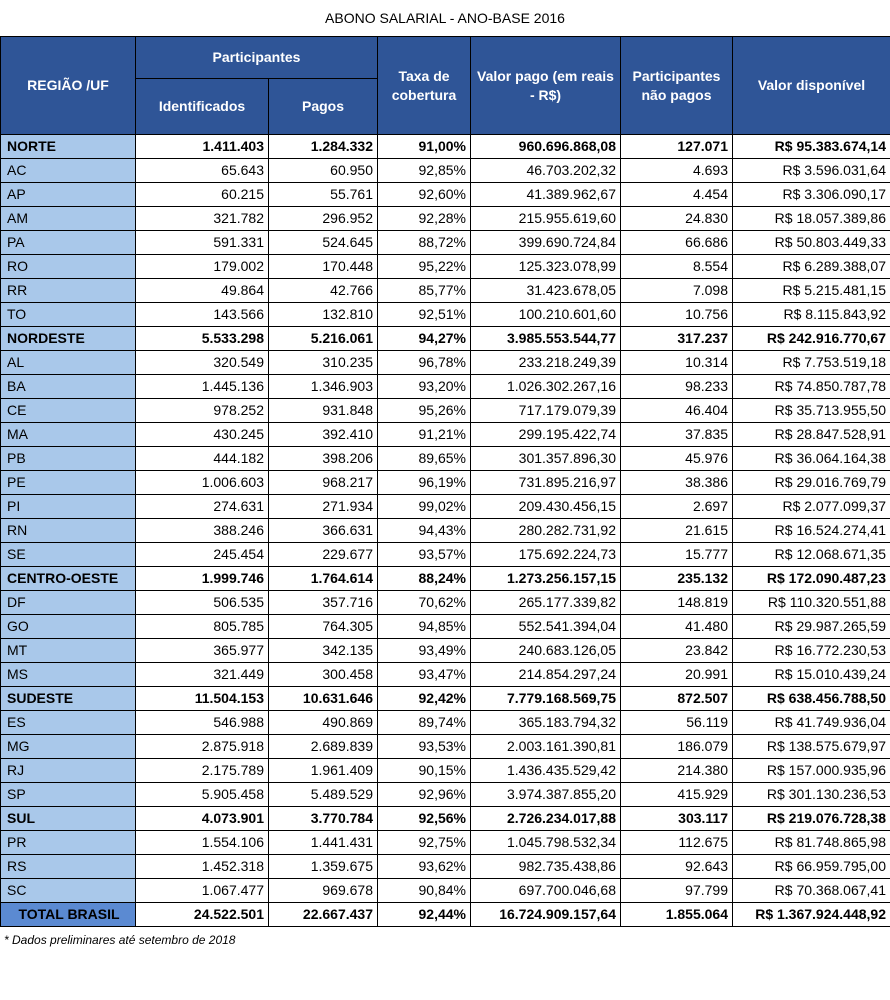 This screenshot has width=890, height=1000. What do you see at coordinates (68, 314) in the screenshot?
I see `row-label: TO` at bounding box center [68, 314].